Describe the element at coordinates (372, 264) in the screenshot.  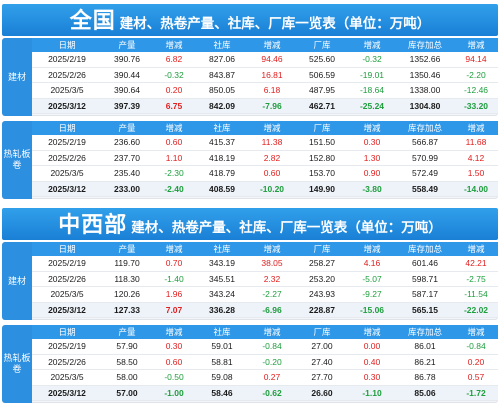
I see `table-cell: 4.16` at that location.